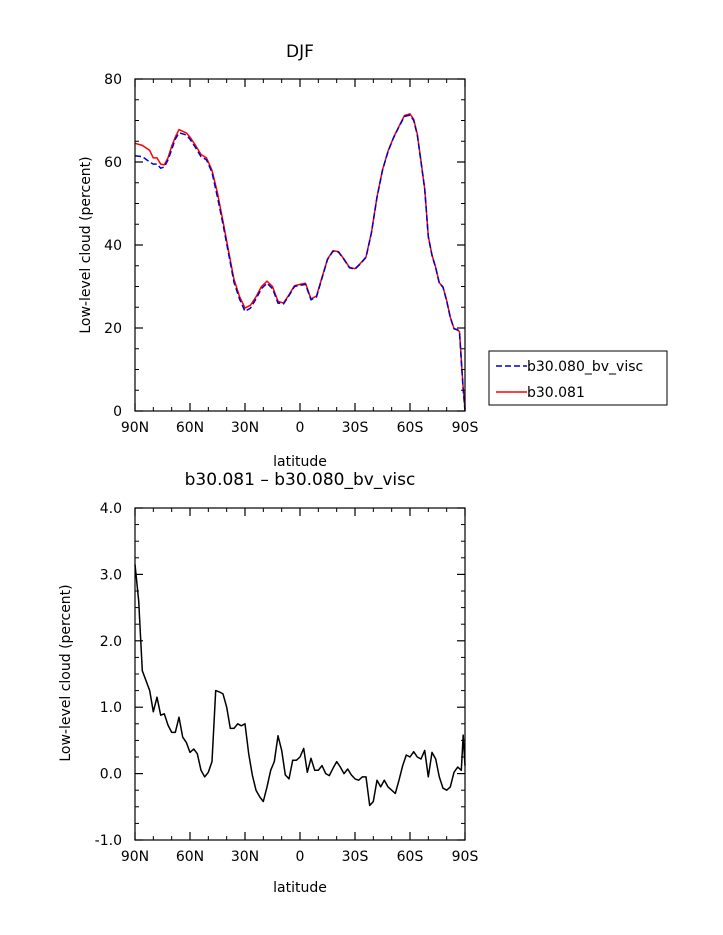 The image size is (723, 935). What do you see at coordinates (300, 462) in the screenshot?
I see `chart-top-xlabel: latitude` at bounding box center [300, 462].